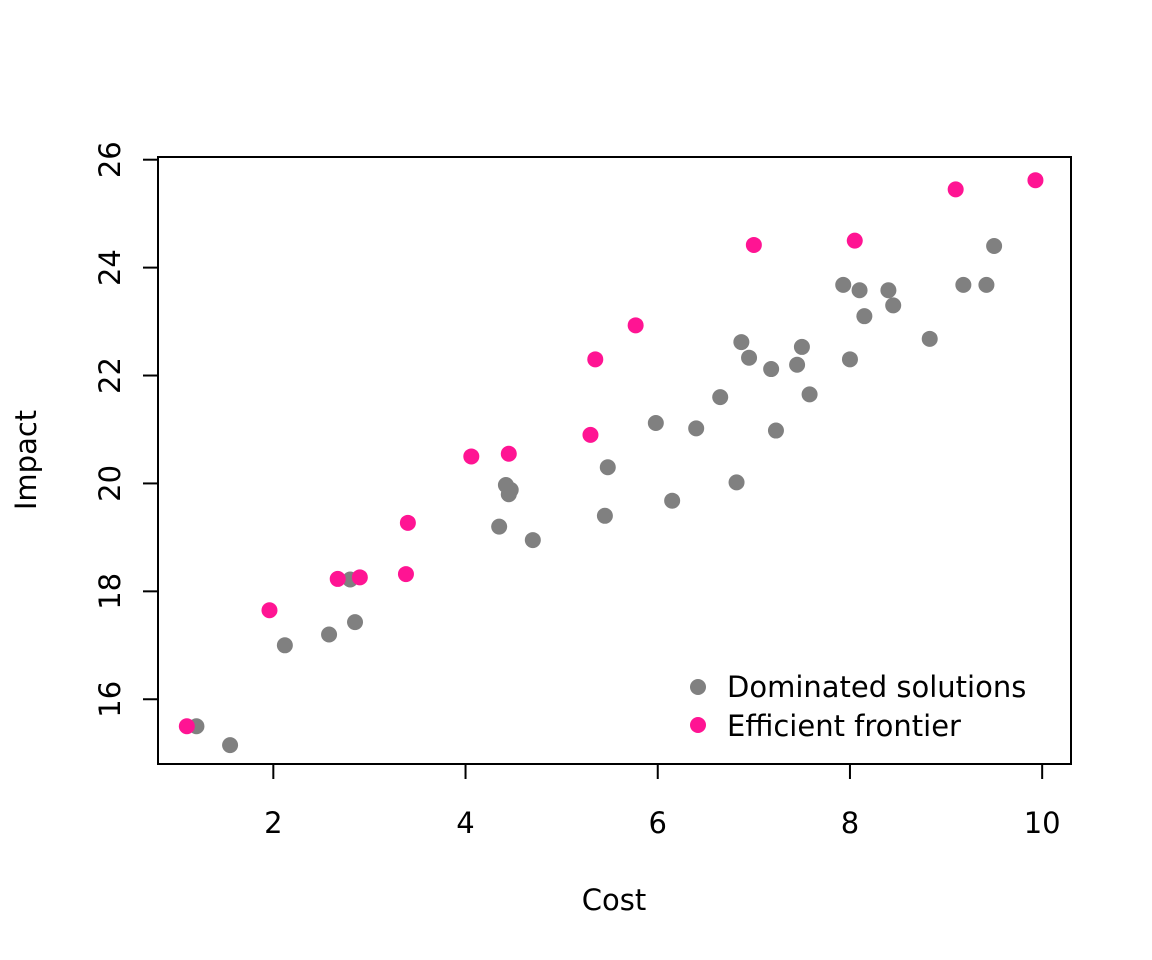 The height and width of the screenshot is (960, 1152). I want to click on y-tick-label: 20, so click(110, 483).